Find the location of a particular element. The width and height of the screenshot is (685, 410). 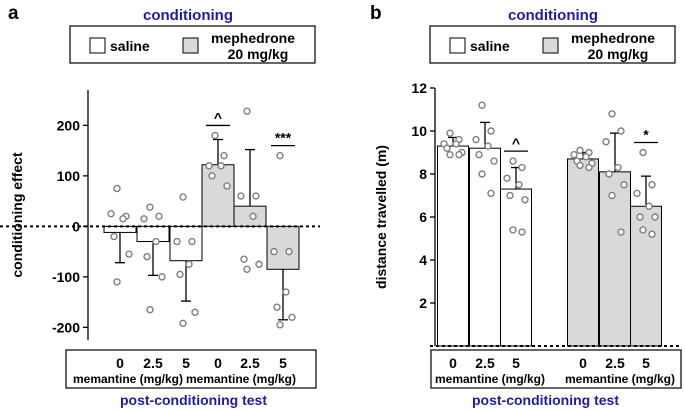

panel-b-letter: b is located at coordinates (376, 13).